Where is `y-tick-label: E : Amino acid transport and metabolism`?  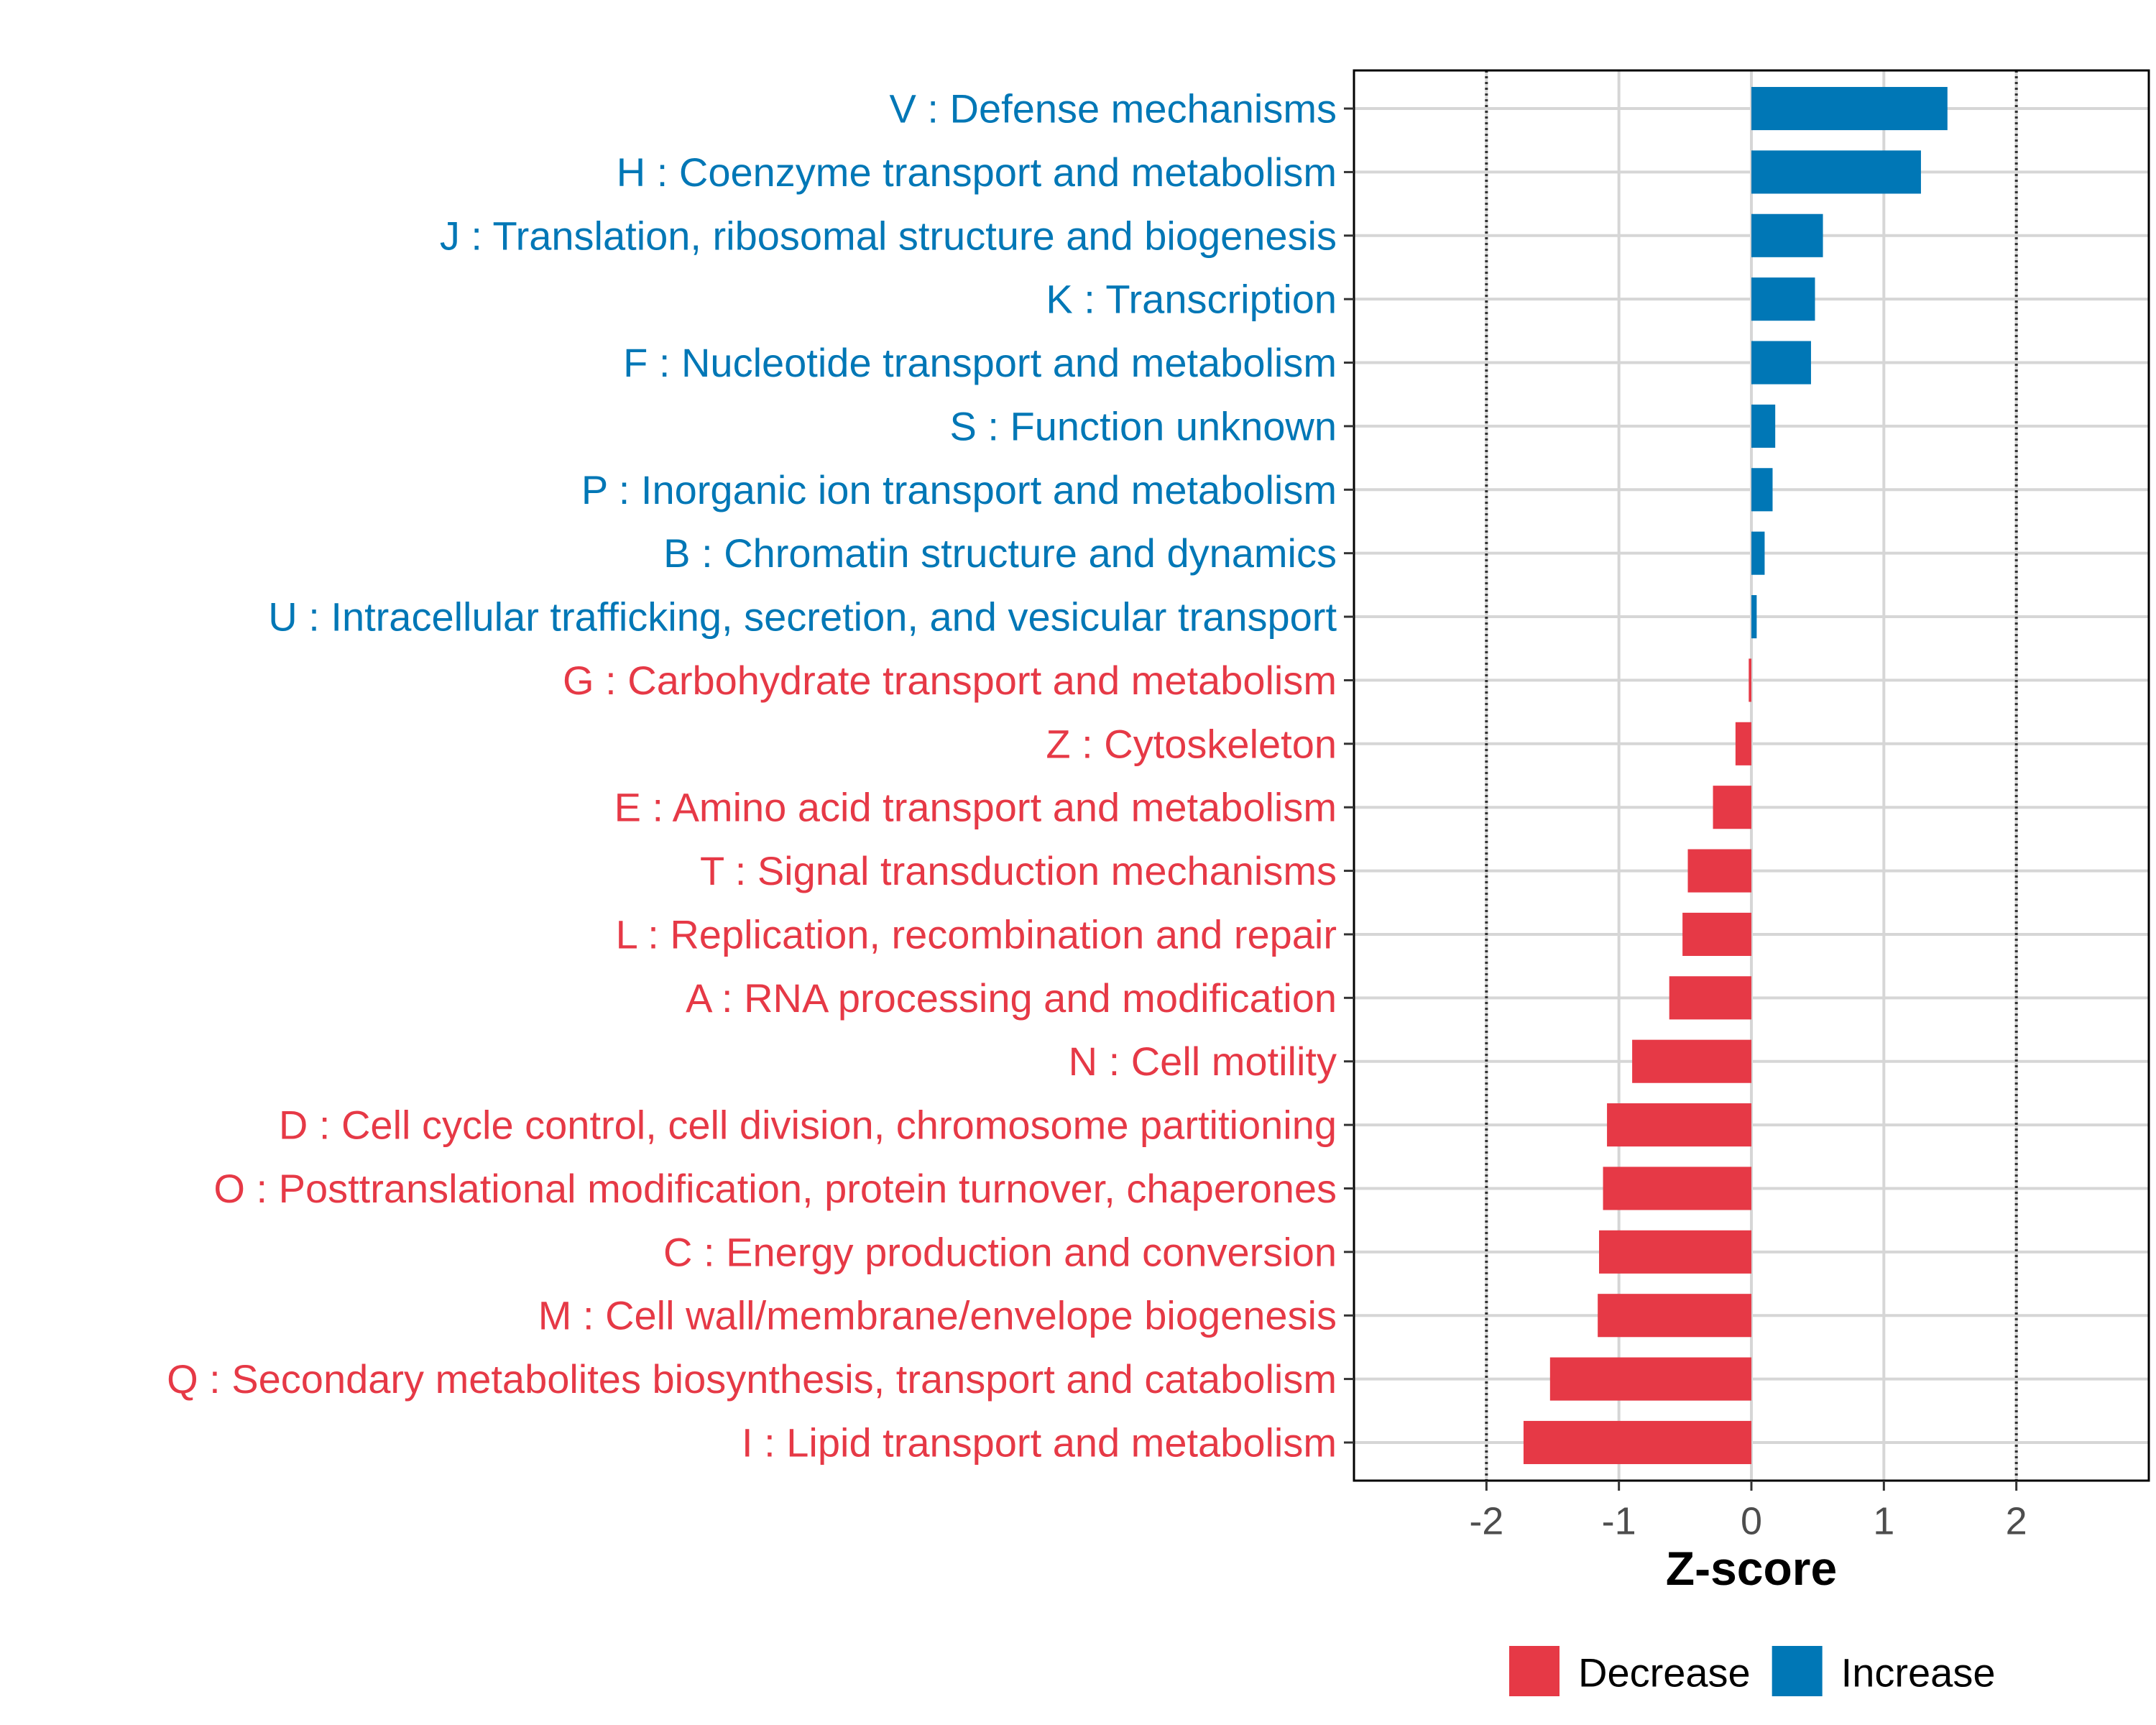
y-tick-label: E : Amino acid transport and metabolism is located at coordinates (975, 807).